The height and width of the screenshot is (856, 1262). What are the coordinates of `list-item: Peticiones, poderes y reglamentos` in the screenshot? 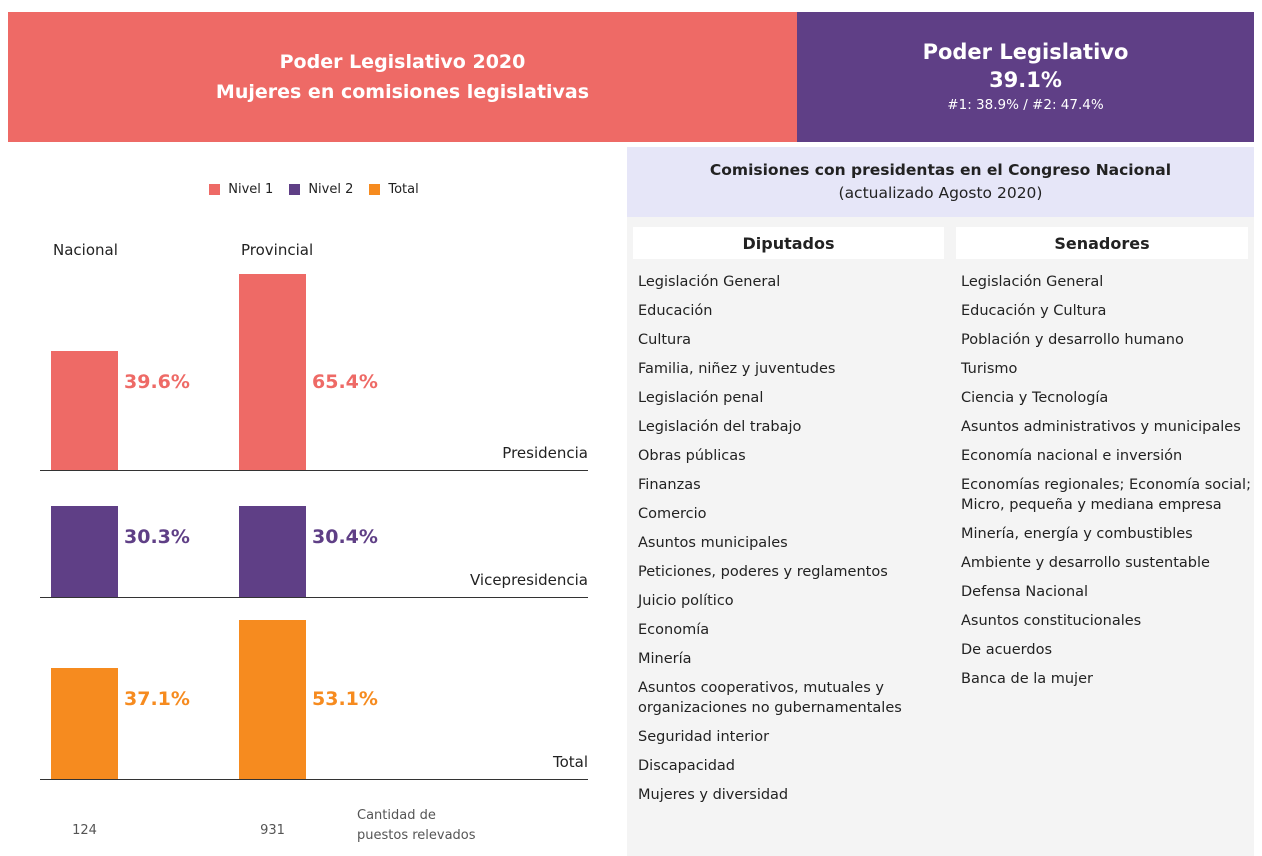 It's located at (763, 571).